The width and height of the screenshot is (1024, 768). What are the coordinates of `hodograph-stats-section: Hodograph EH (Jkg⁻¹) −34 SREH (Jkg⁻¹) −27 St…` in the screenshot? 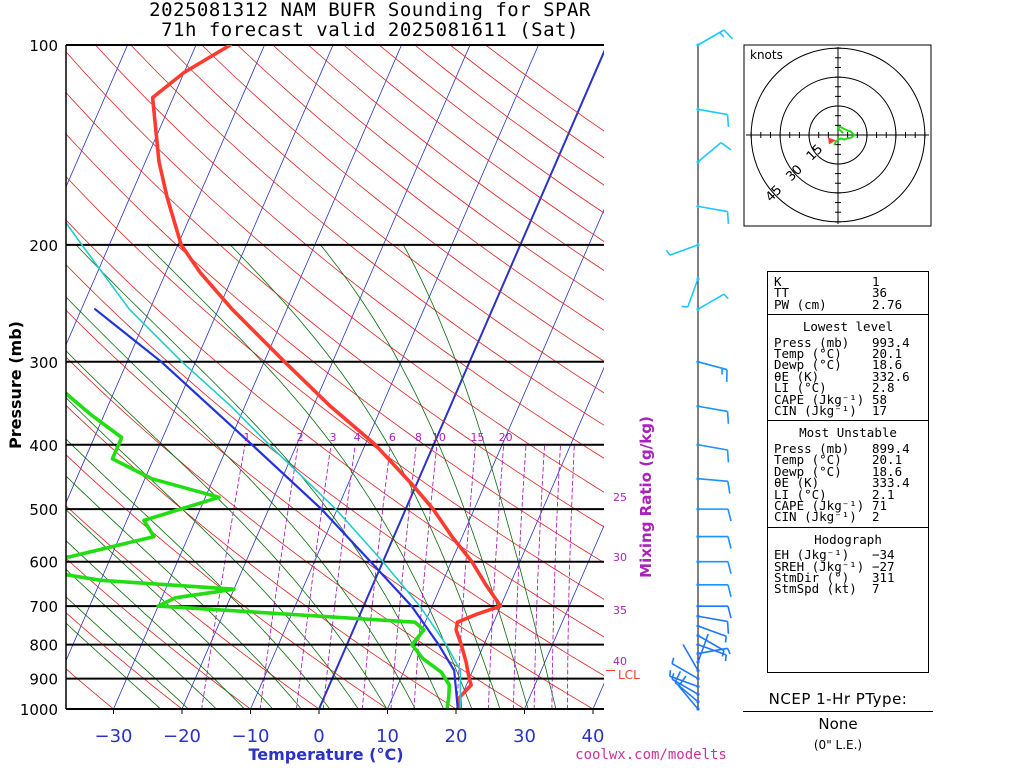 It's located at (848, 563).